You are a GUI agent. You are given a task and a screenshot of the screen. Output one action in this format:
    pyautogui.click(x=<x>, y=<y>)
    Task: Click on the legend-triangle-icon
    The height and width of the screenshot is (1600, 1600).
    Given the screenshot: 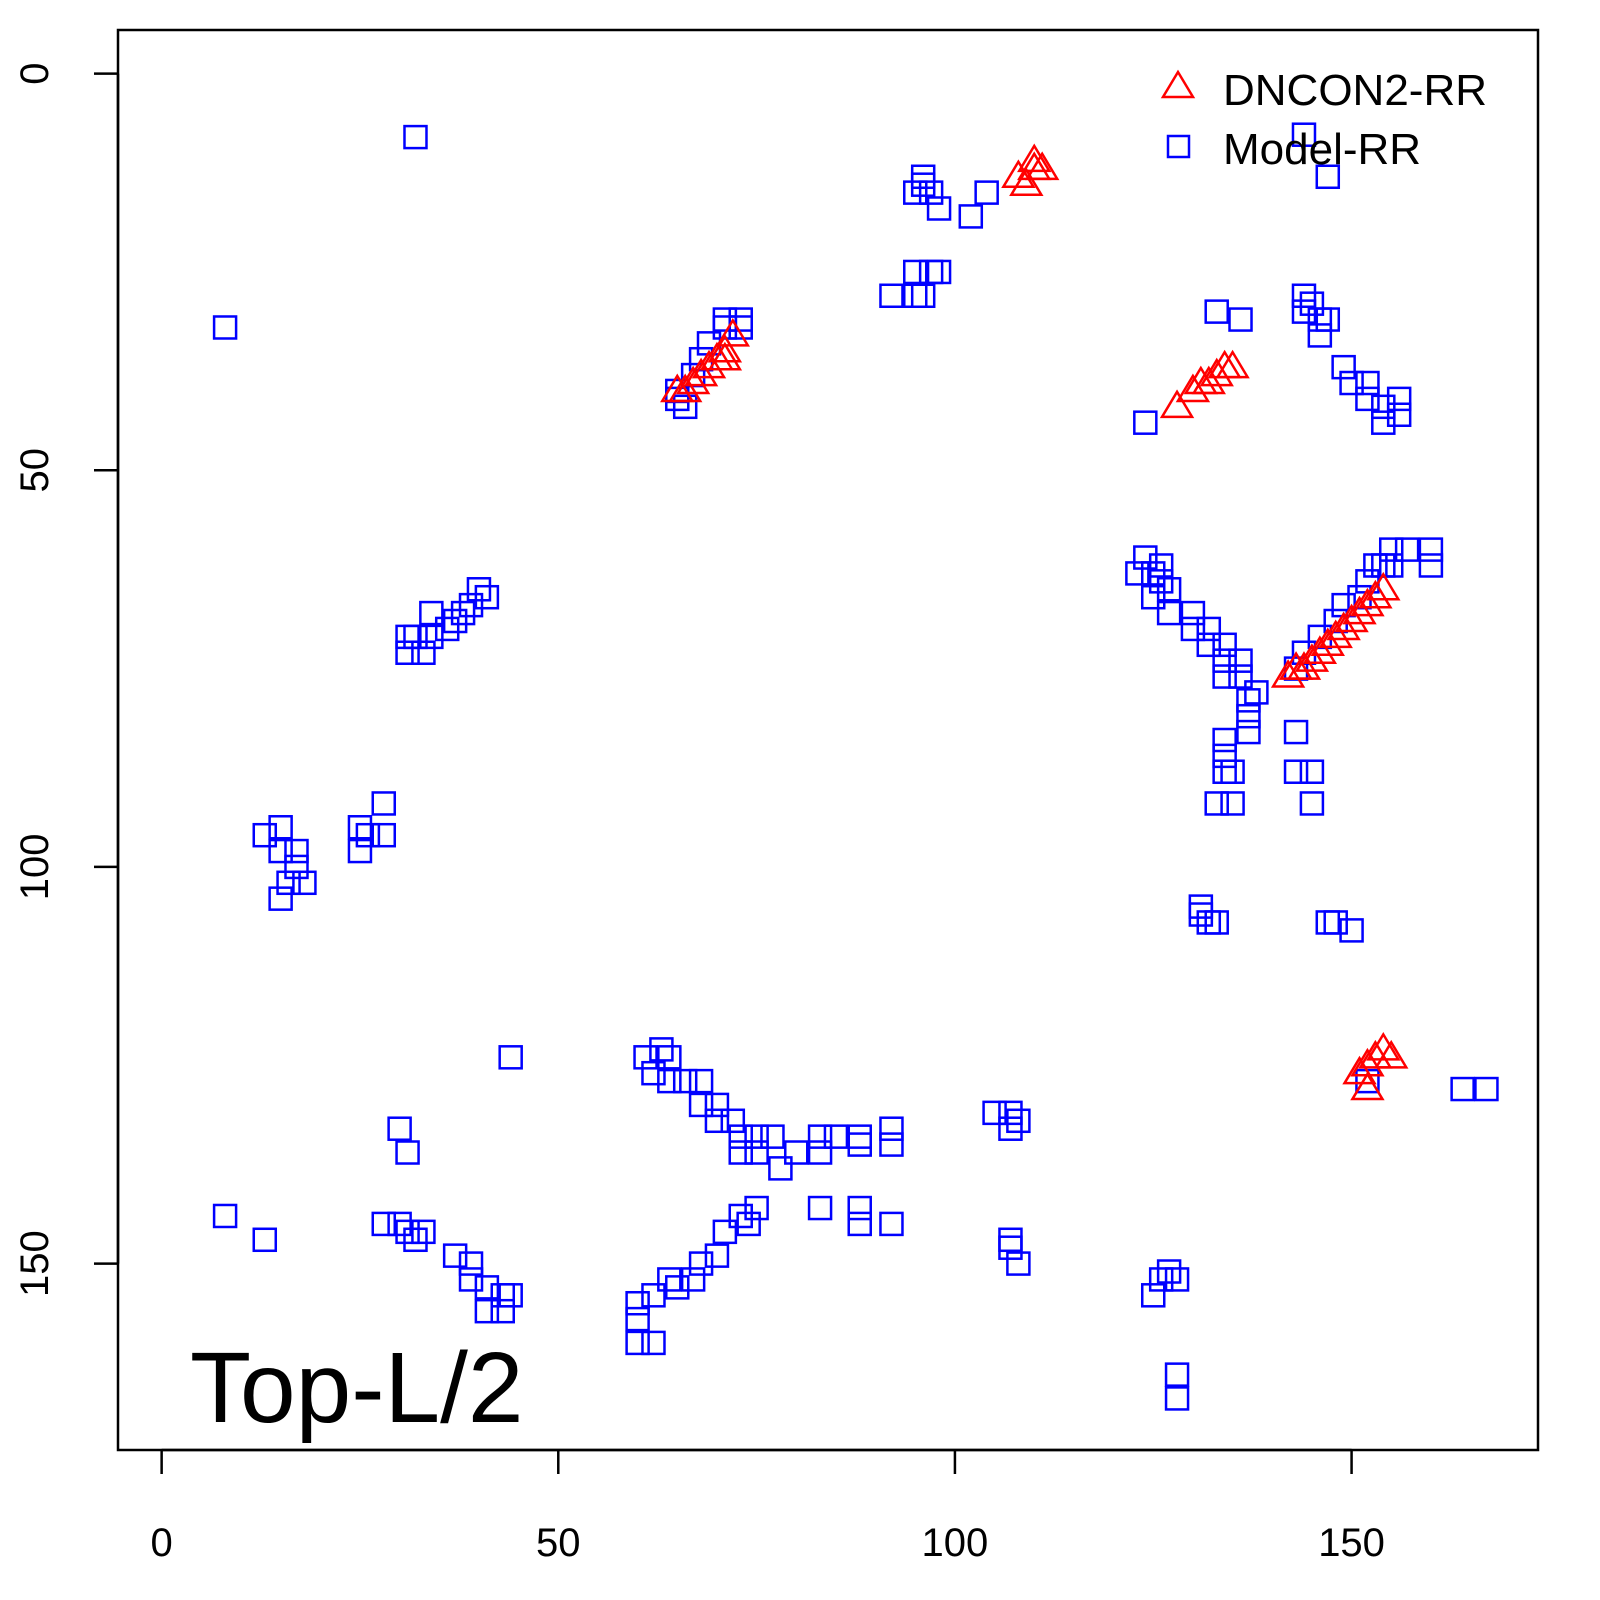 What is the action you would take?
    pyautogui.click(x=1178, y=84)
    